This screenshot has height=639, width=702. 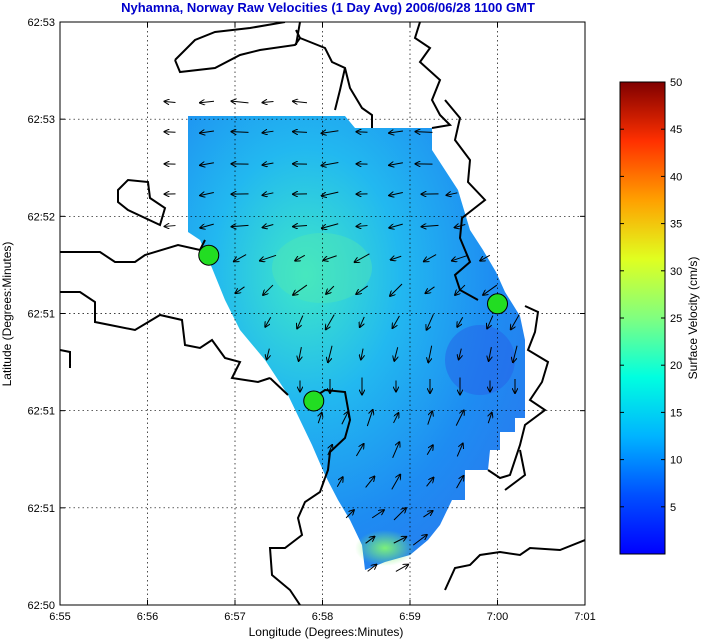 What do you see at coordinates (676, 83) in the screenshot?
I see `colorbar-tick-label: 50` at bounding box center [676, 83].